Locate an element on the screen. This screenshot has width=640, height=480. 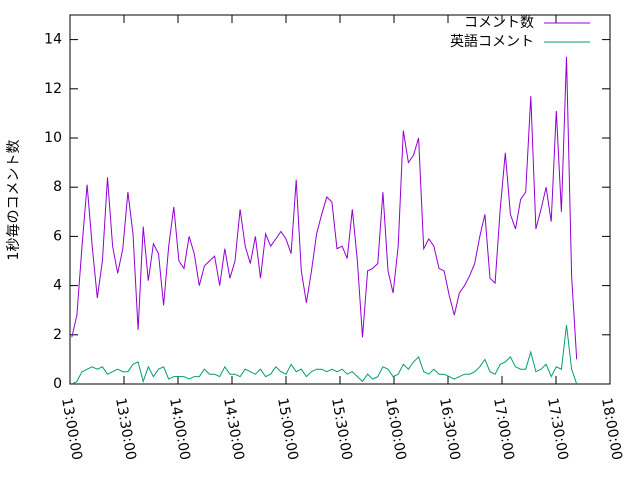
y-tick-label: 6 is located at coordinates (57, 236).